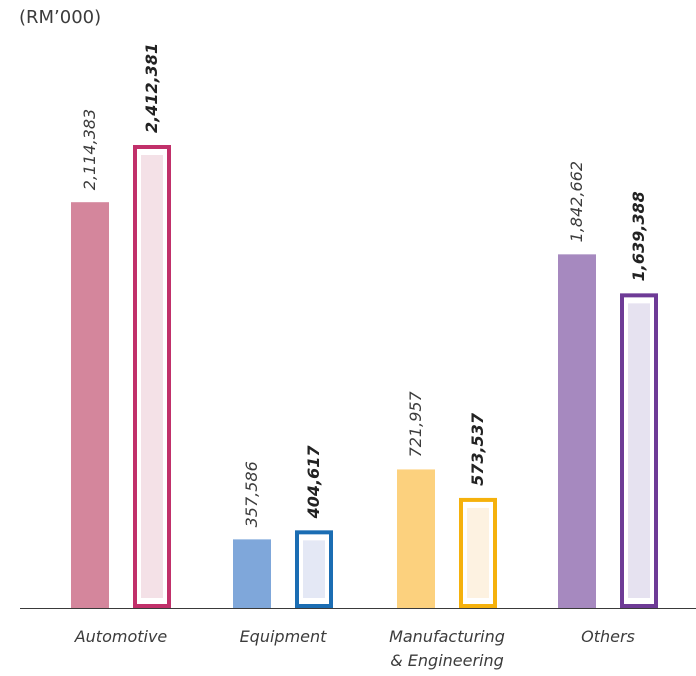 The height and width of the screenshot is (676, 696). I want to click on category-label: & Engineering, so click(447, 660).